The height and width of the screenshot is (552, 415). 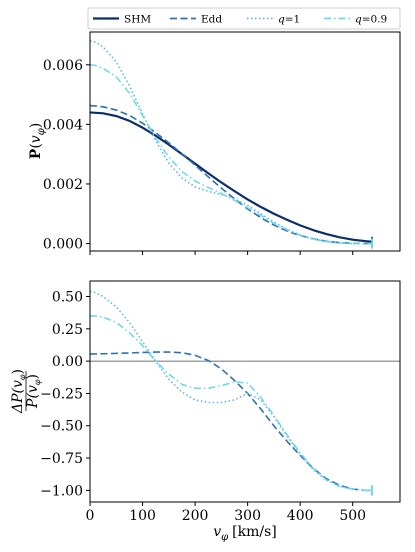 I want to click on top-y-tick-label: 0.004, so click(x=63, y=125).